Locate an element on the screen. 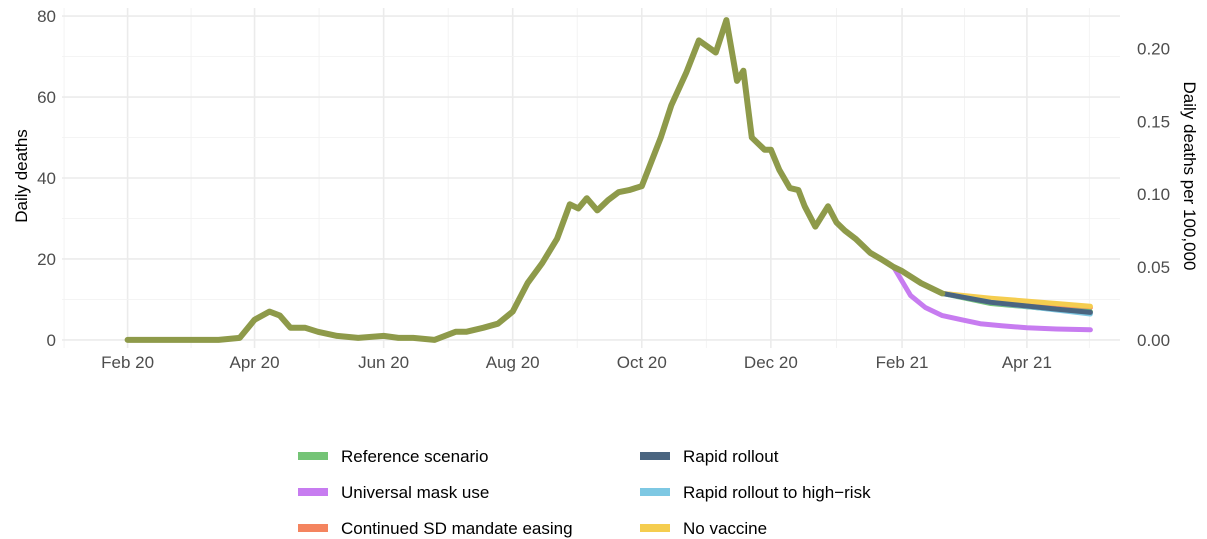 The height and width of the screenshot is (539, 1207). legend-swatch-no_vaccine is located at coordinates (655, 528).